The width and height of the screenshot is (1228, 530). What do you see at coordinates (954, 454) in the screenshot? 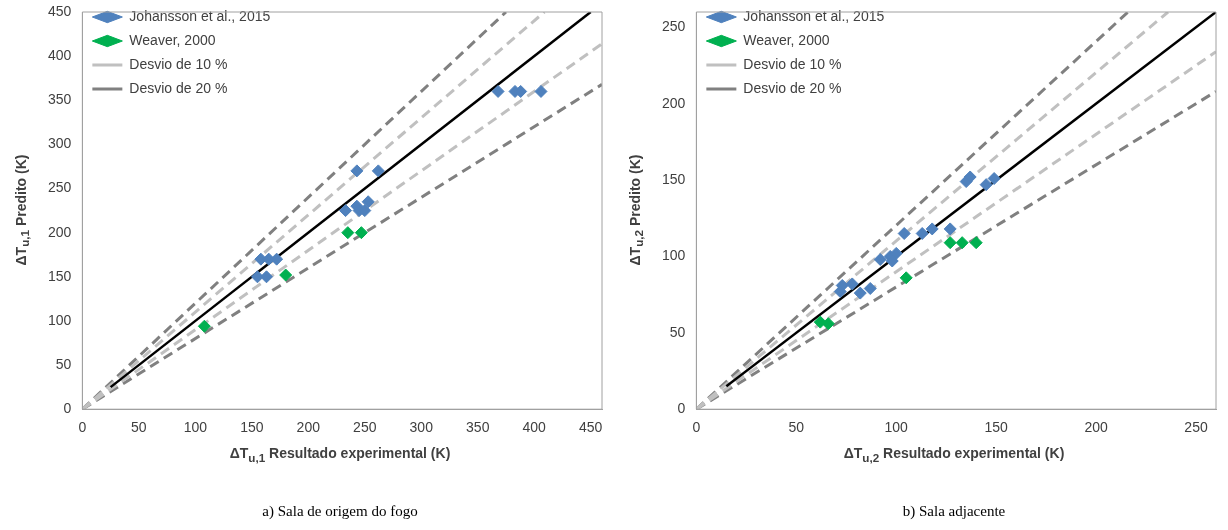
I see `x-axis-title: ΔT$_{u,2}$ Resultado experimental (K)` at bounding box center [954, 454].